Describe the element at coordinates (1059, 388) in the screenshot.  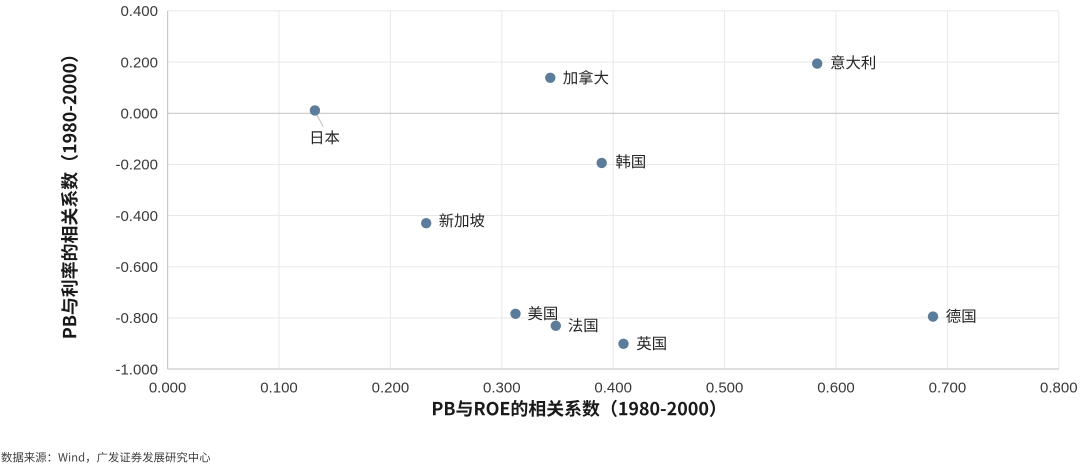
I see `svg-text: 0.800` at that location.